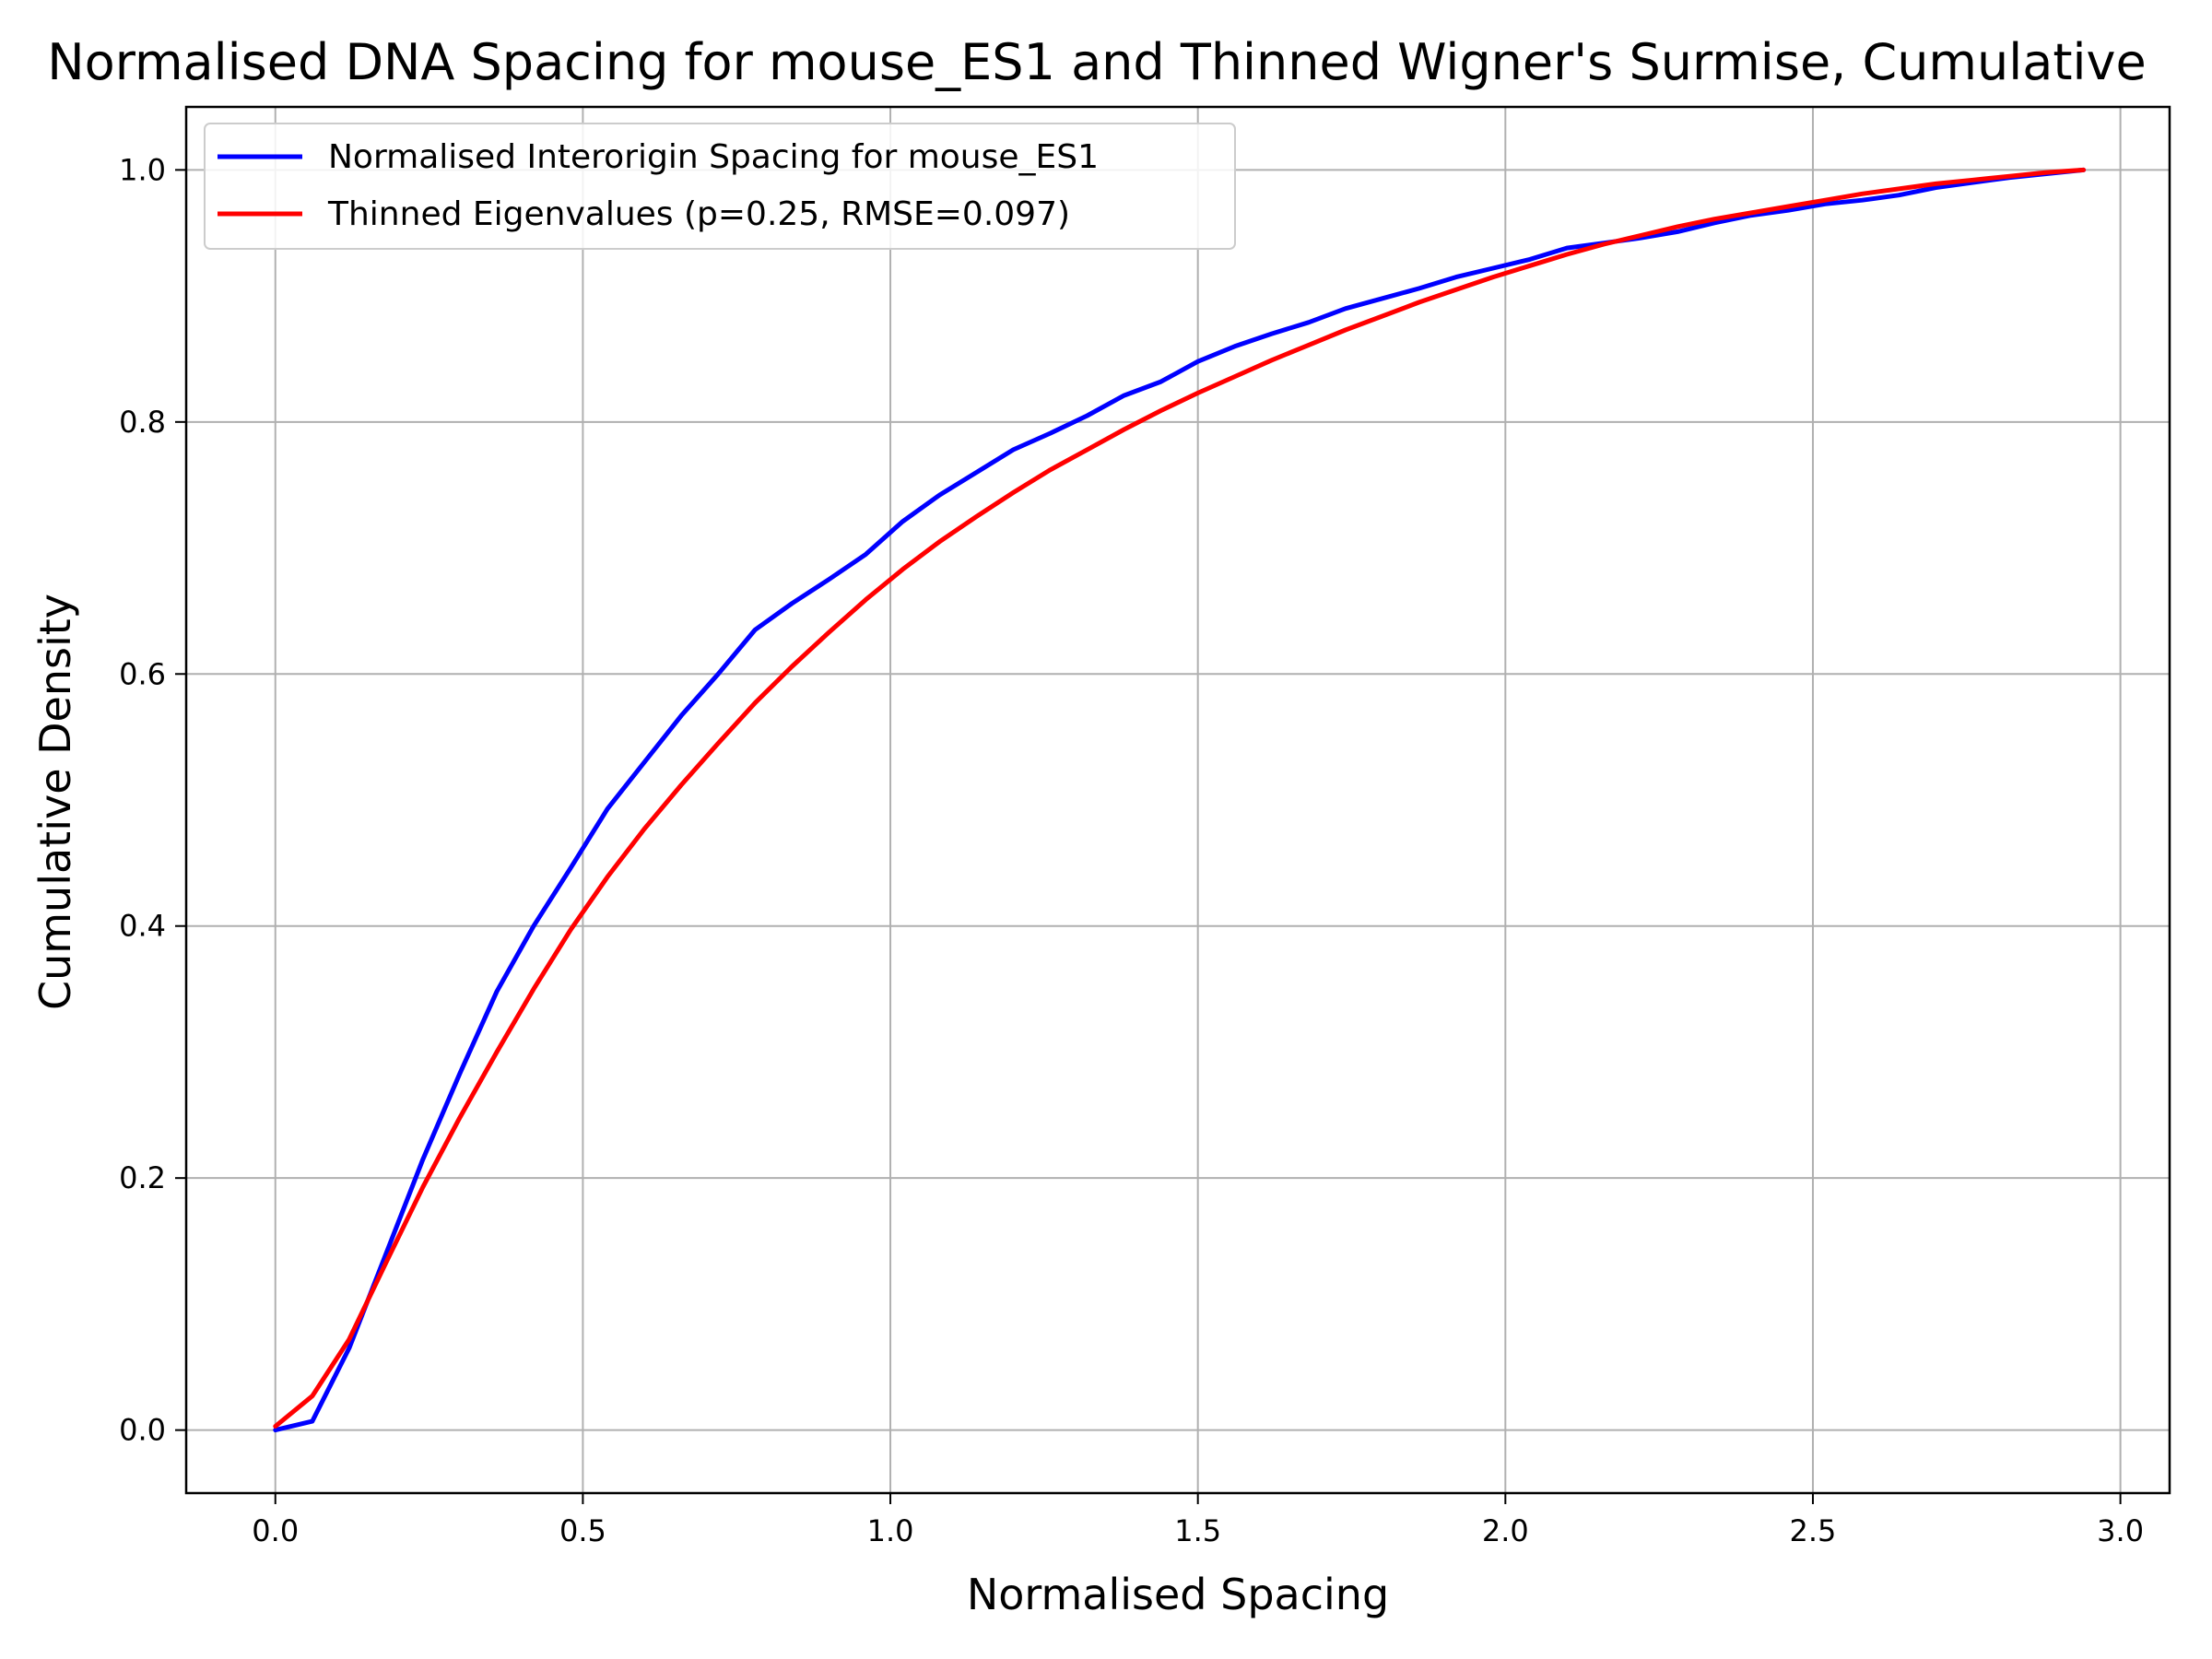  I want to click on y-tick-label: 0.2, so click(142, 1177).